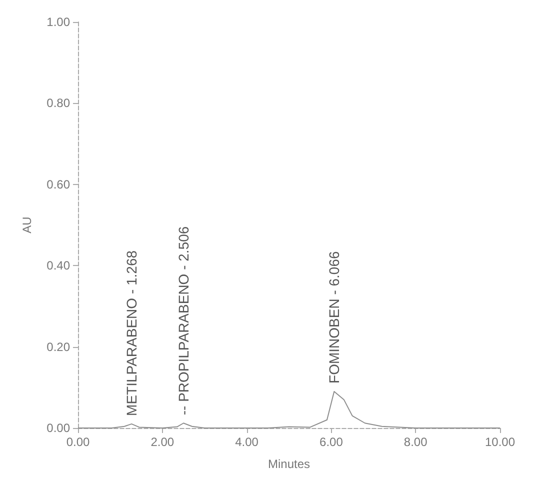  What do you see at coordinates (500, 442) in the screenshot?
I see `x-tick-label: 10.00` at bounding box center [500, 442].